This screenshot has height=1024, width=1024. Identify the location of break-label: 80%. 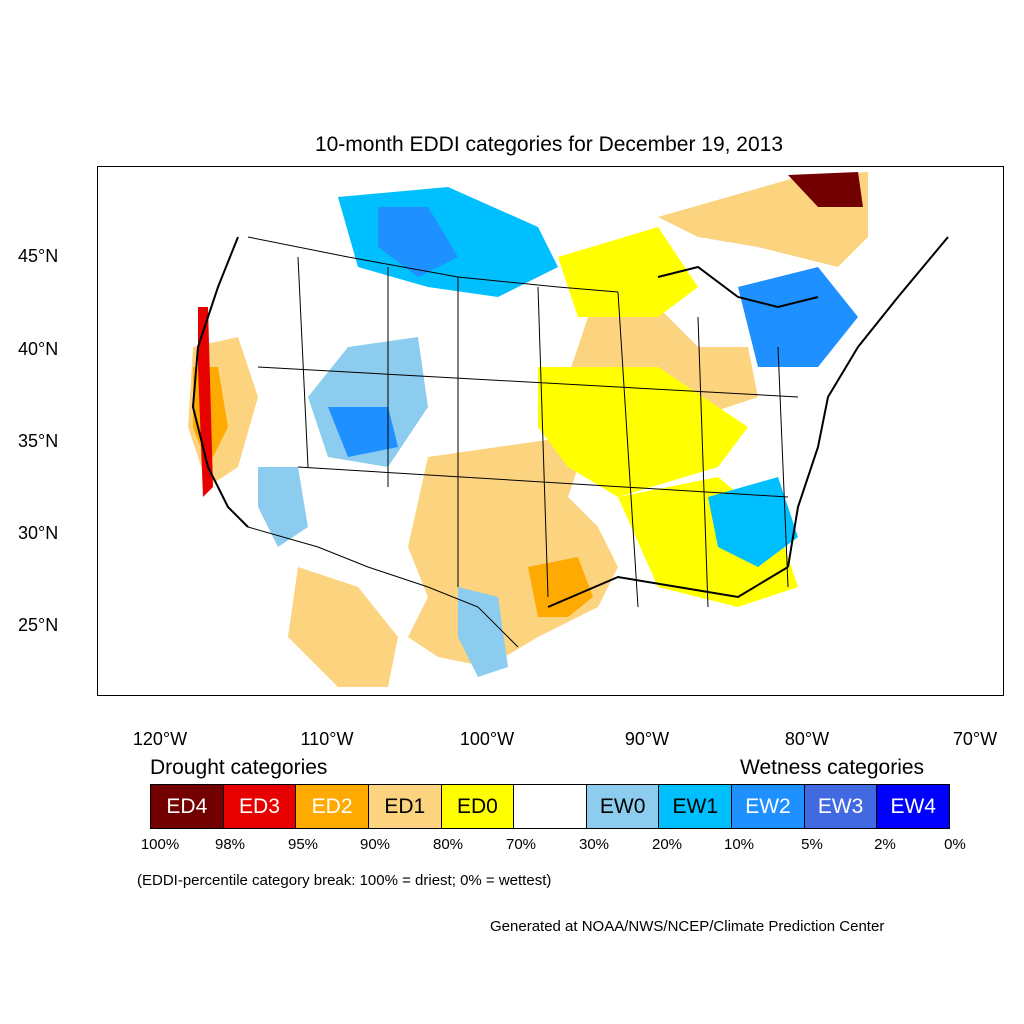
(448, 844).